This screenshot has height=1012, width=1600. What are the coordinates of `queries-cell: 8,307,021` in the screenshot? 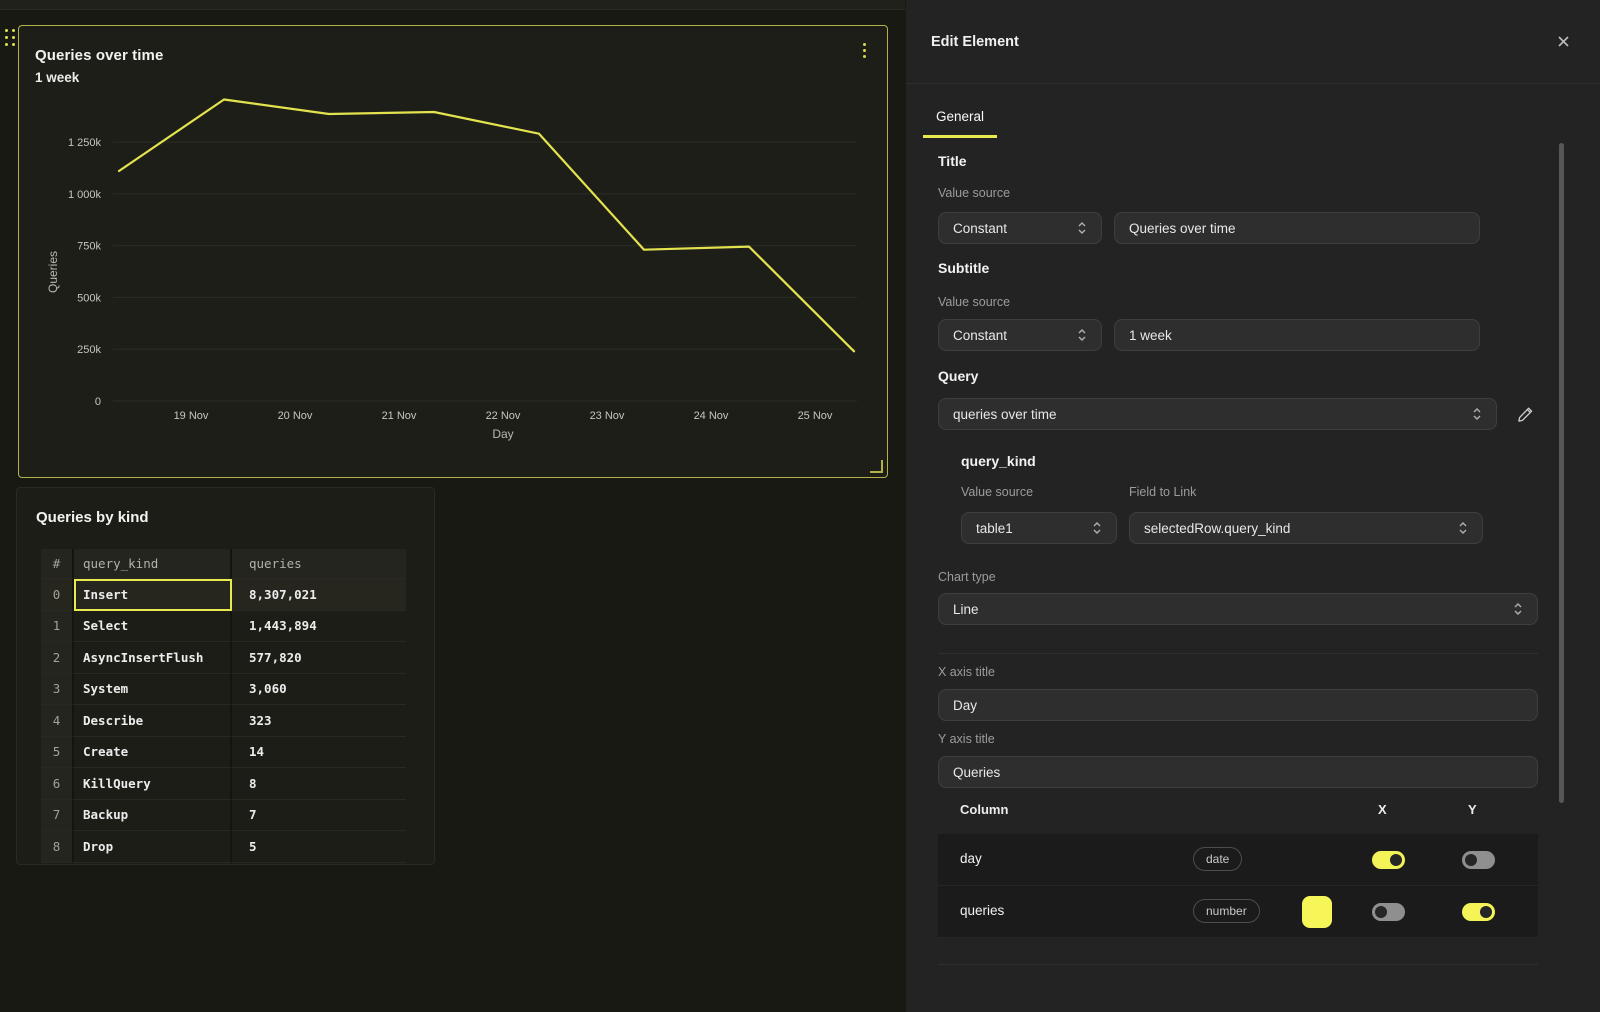 It's located at (319, 595).